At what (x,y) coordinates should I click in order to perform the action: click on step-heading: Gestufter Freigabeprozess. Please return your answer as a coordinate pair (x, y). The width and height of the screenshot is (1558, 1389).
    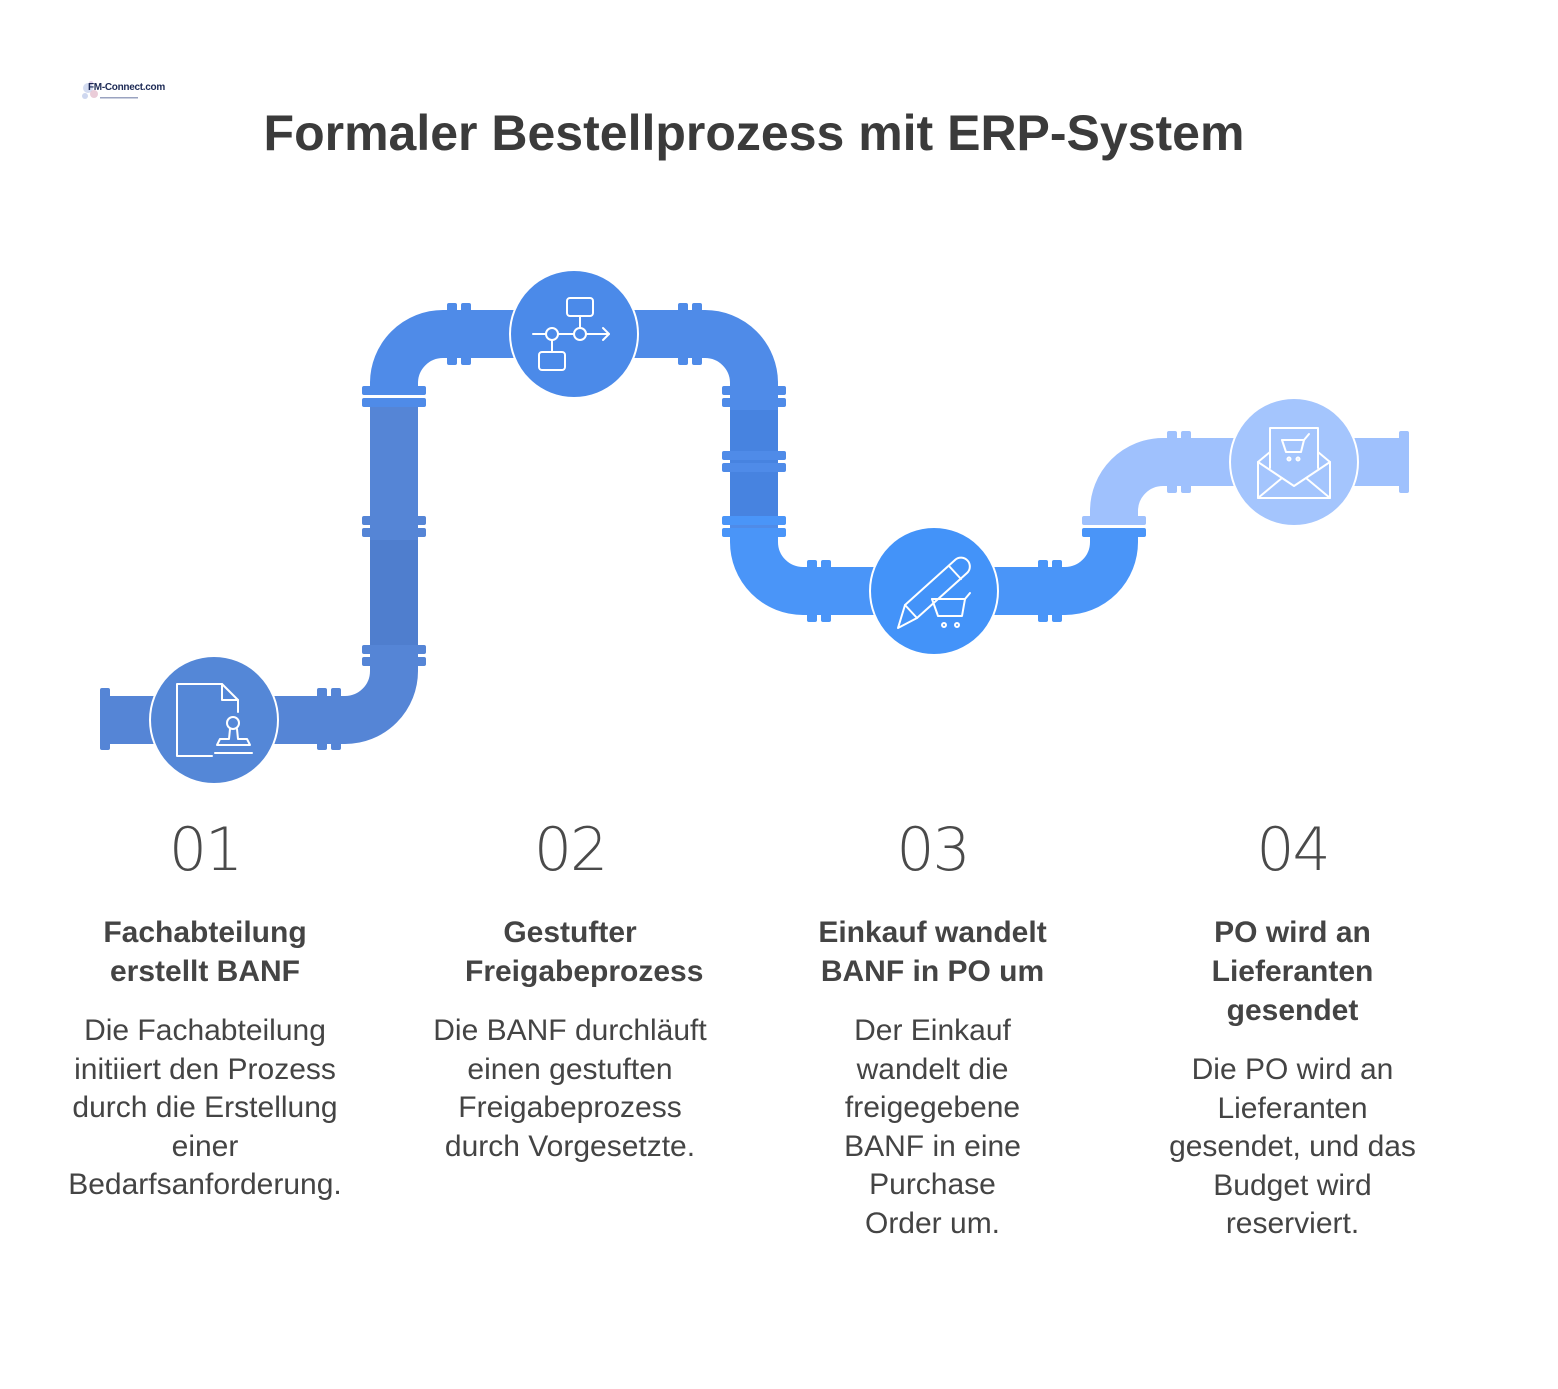
    Looking at the image, I should click on (584, 952).